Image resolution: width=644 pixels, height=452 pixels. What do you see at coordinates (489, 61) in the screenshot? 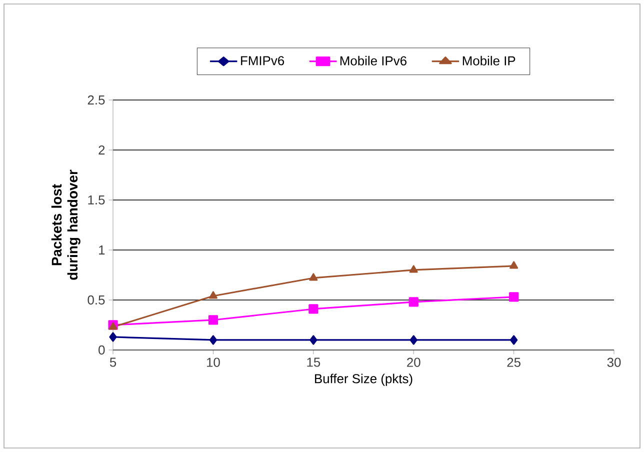
I see `legend-label: Mobile IP` at bounding box center [489, 61].